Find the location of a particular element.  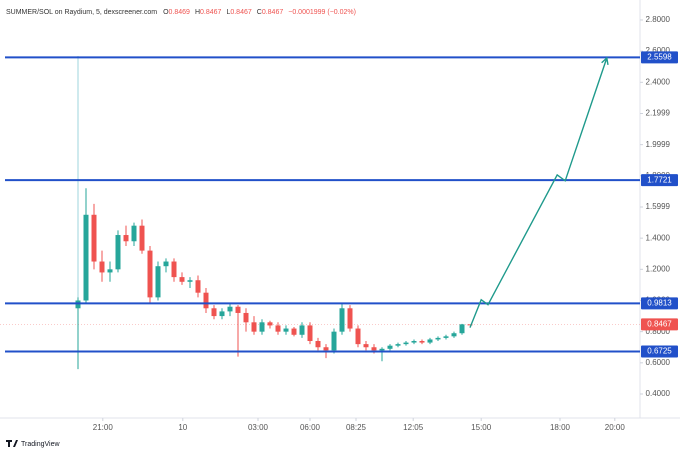

y-tick-label: 0.8000 is located at coordinates (658, 331).